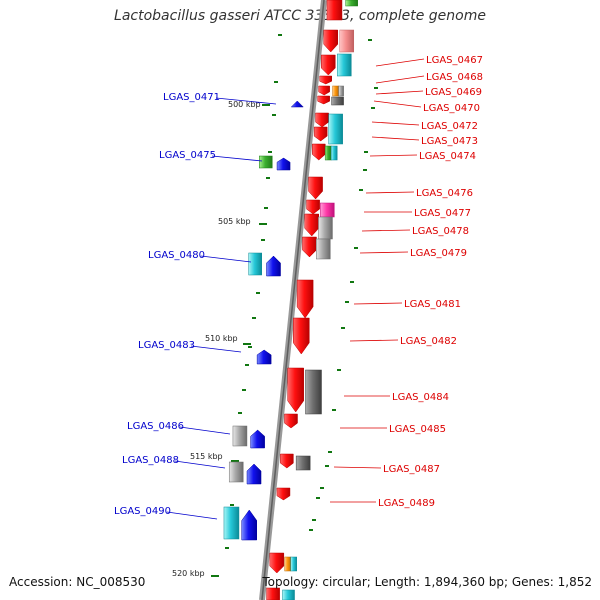 The width and height of the screenshot is (600, 600). I want to click on reverse-gene-label-3: LGAS_0480, so click(176, 255).